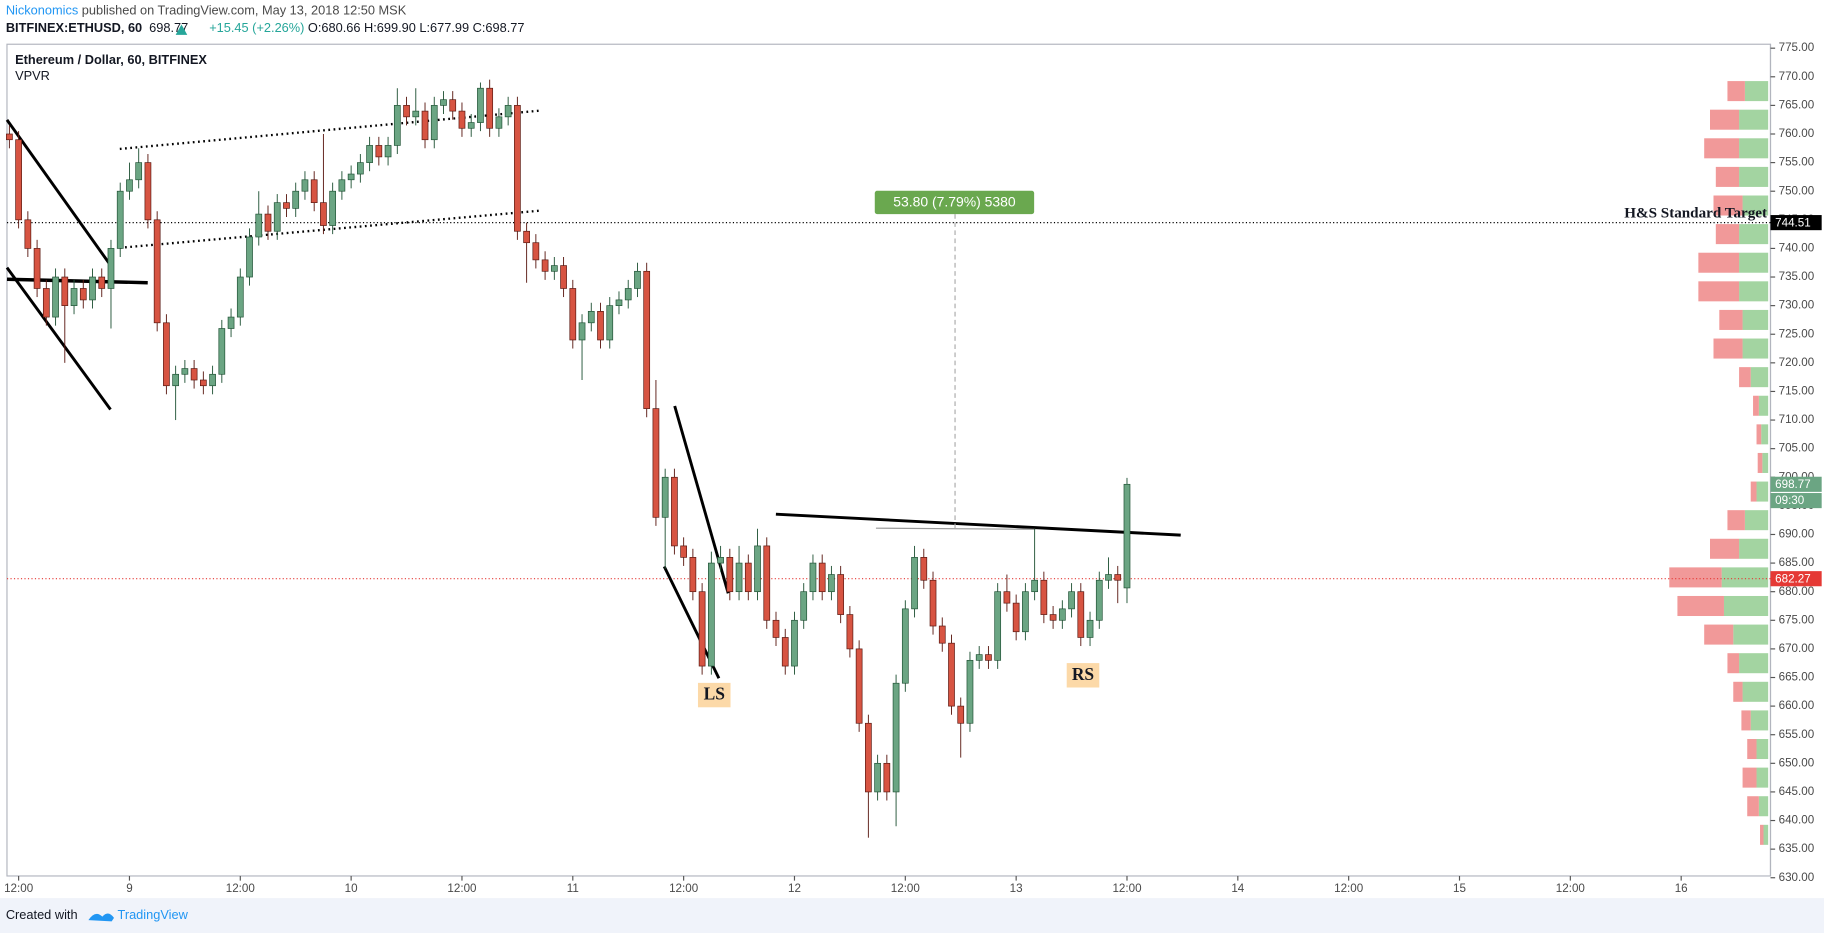 The width and height of the screenshot is (1824, 933). Describe the element at coordinates (1797, 762) in the screenshot. I see `y-tick-label: 650.00` at that location.